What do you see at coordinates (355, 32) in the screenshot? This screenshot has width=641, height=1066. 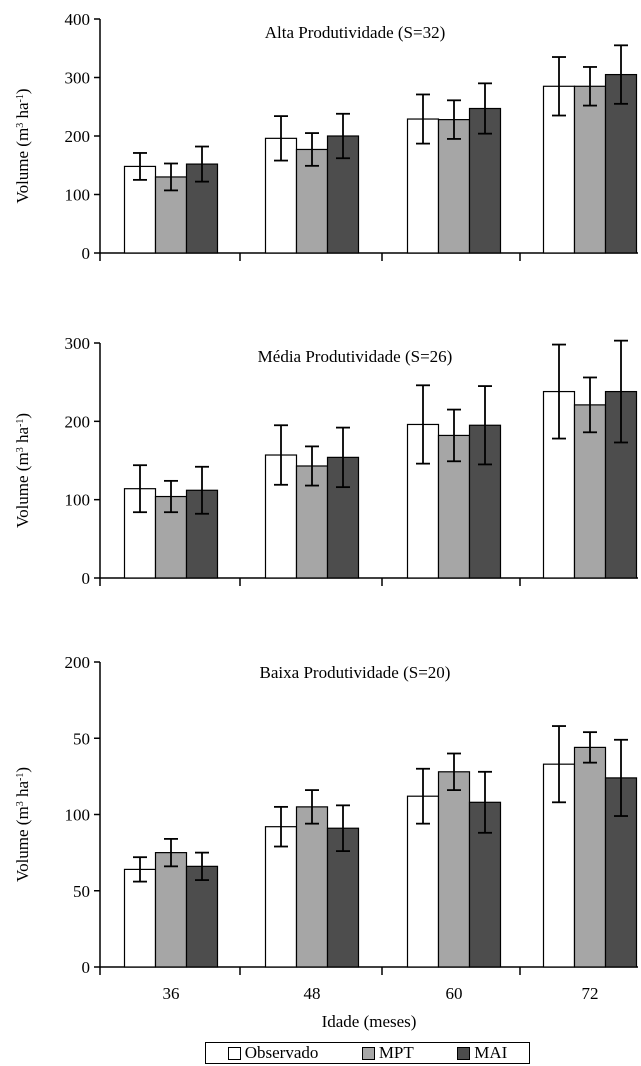 I see `panel-title: Alta Produtividade (S=32)` at bounding box center [355, 32].